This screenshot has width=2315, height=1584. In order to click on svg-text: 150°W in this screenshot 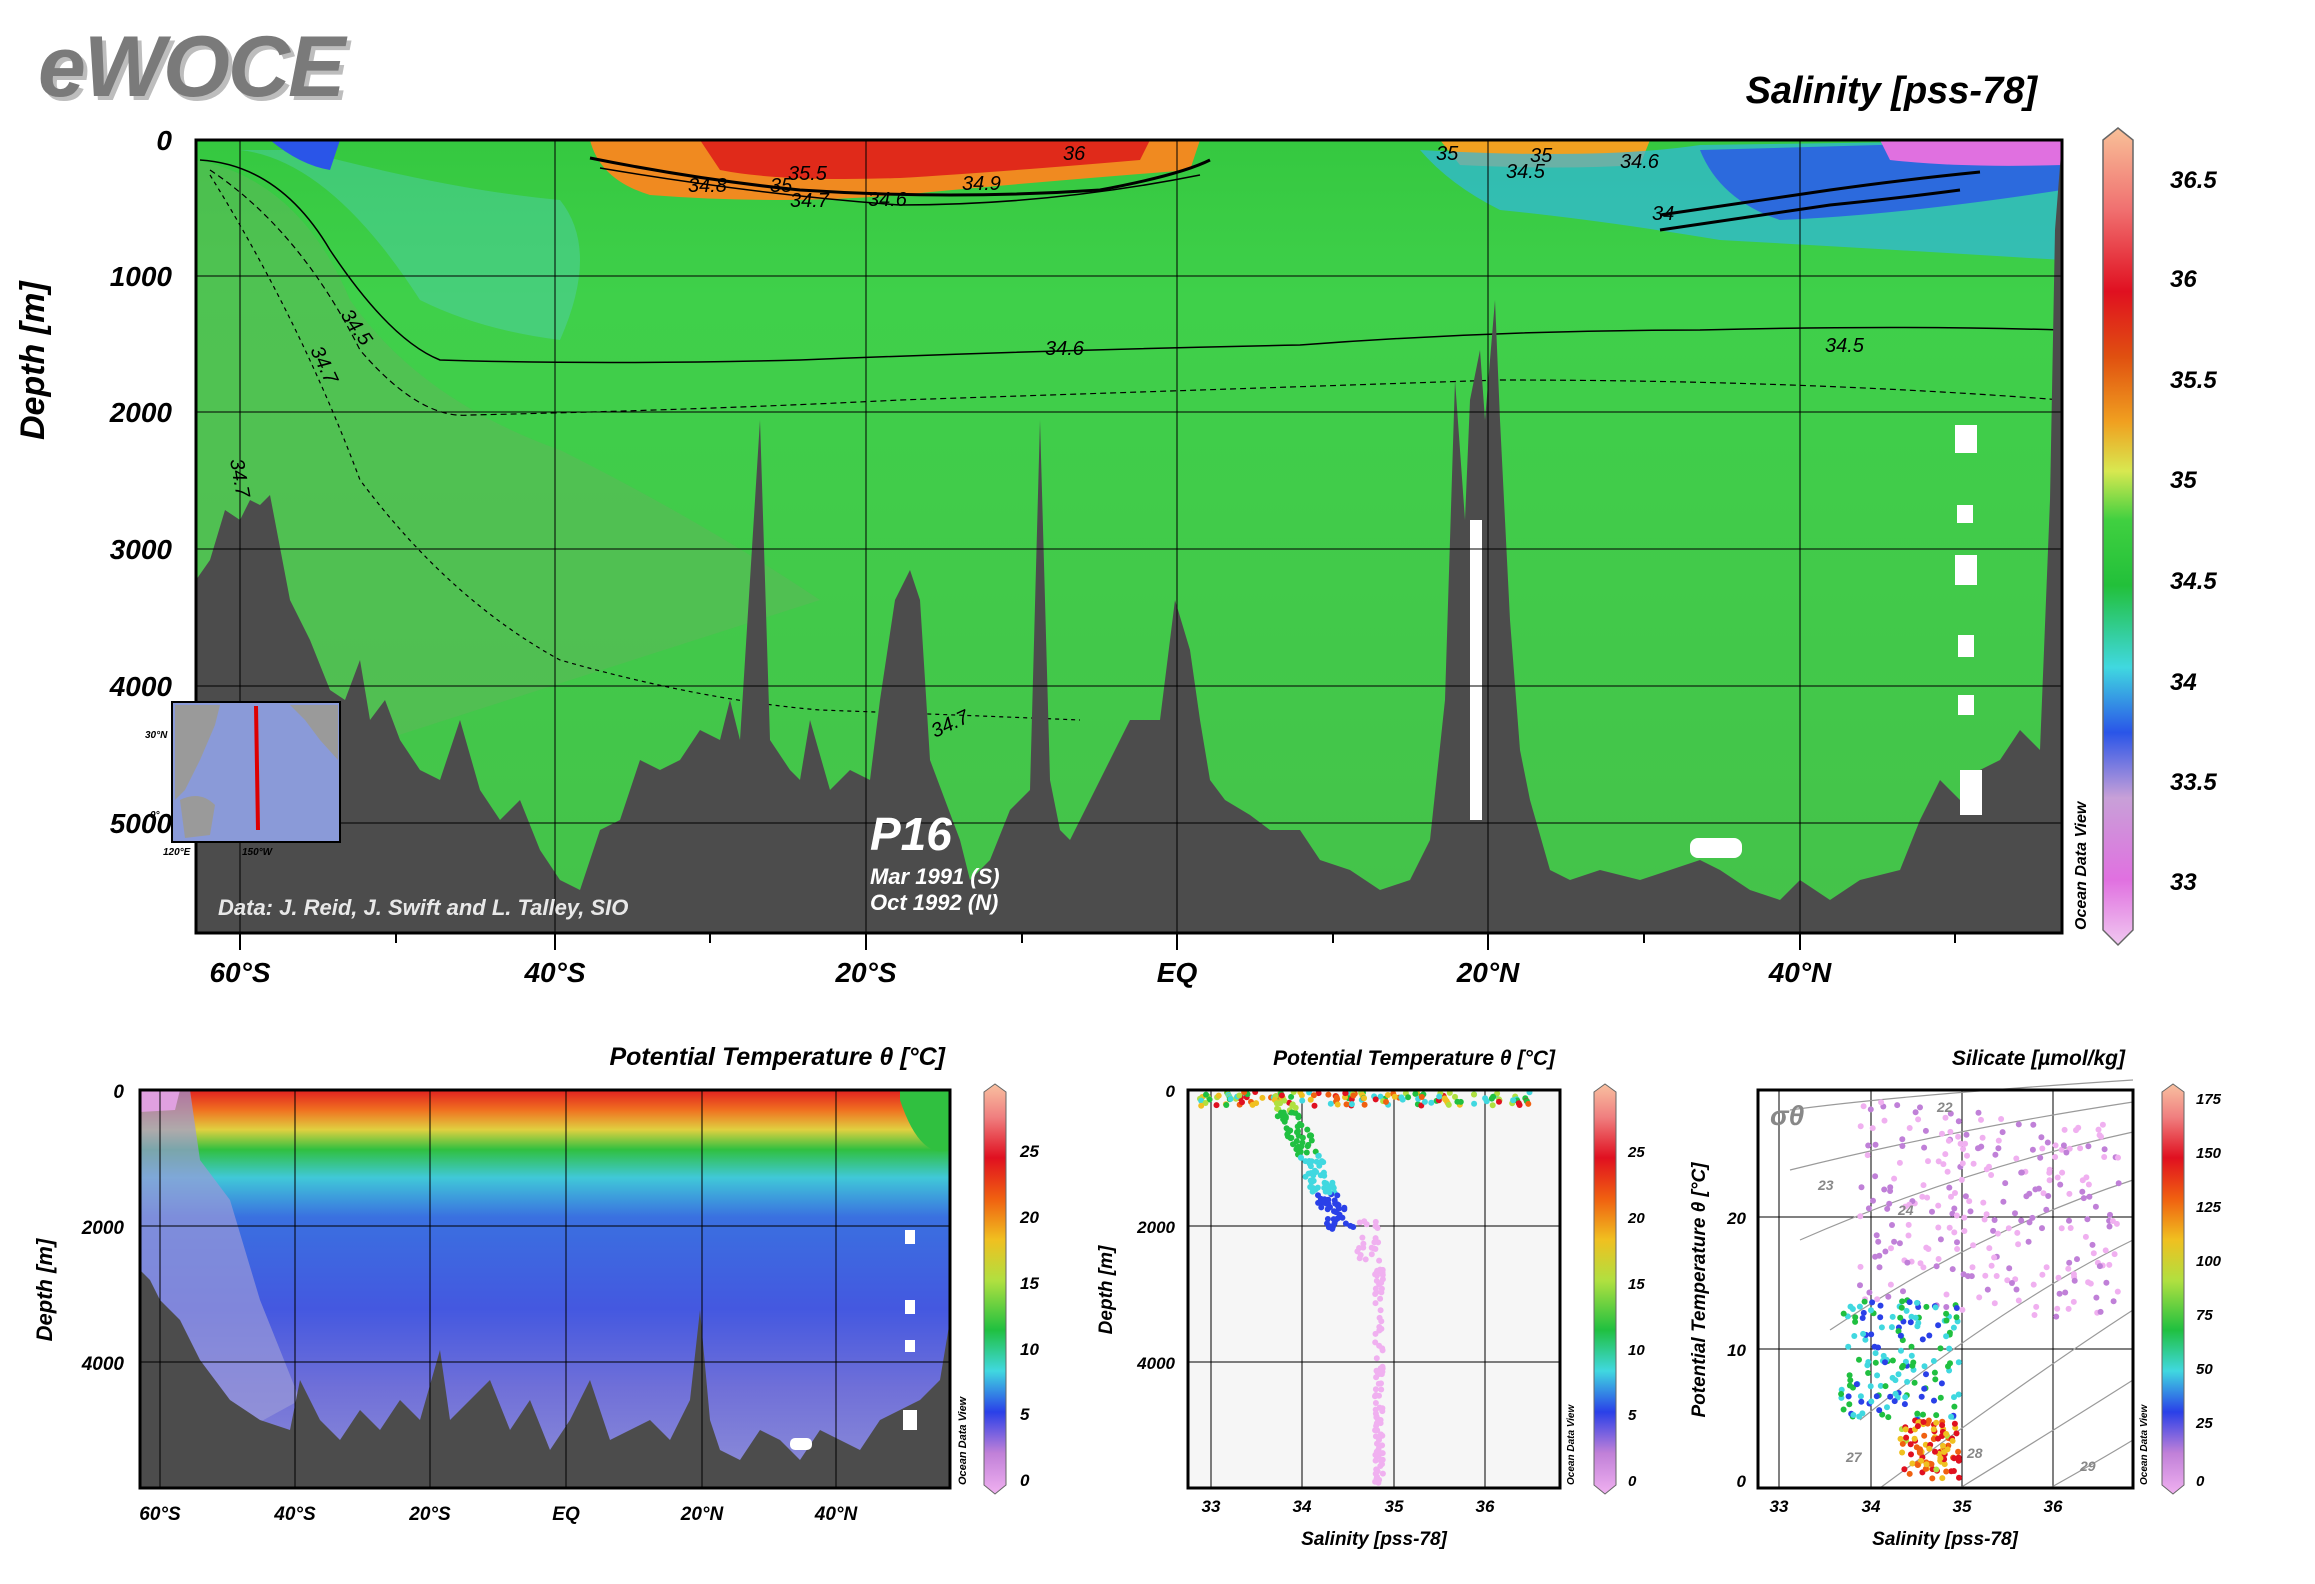, I will do `click(258, 852)`.